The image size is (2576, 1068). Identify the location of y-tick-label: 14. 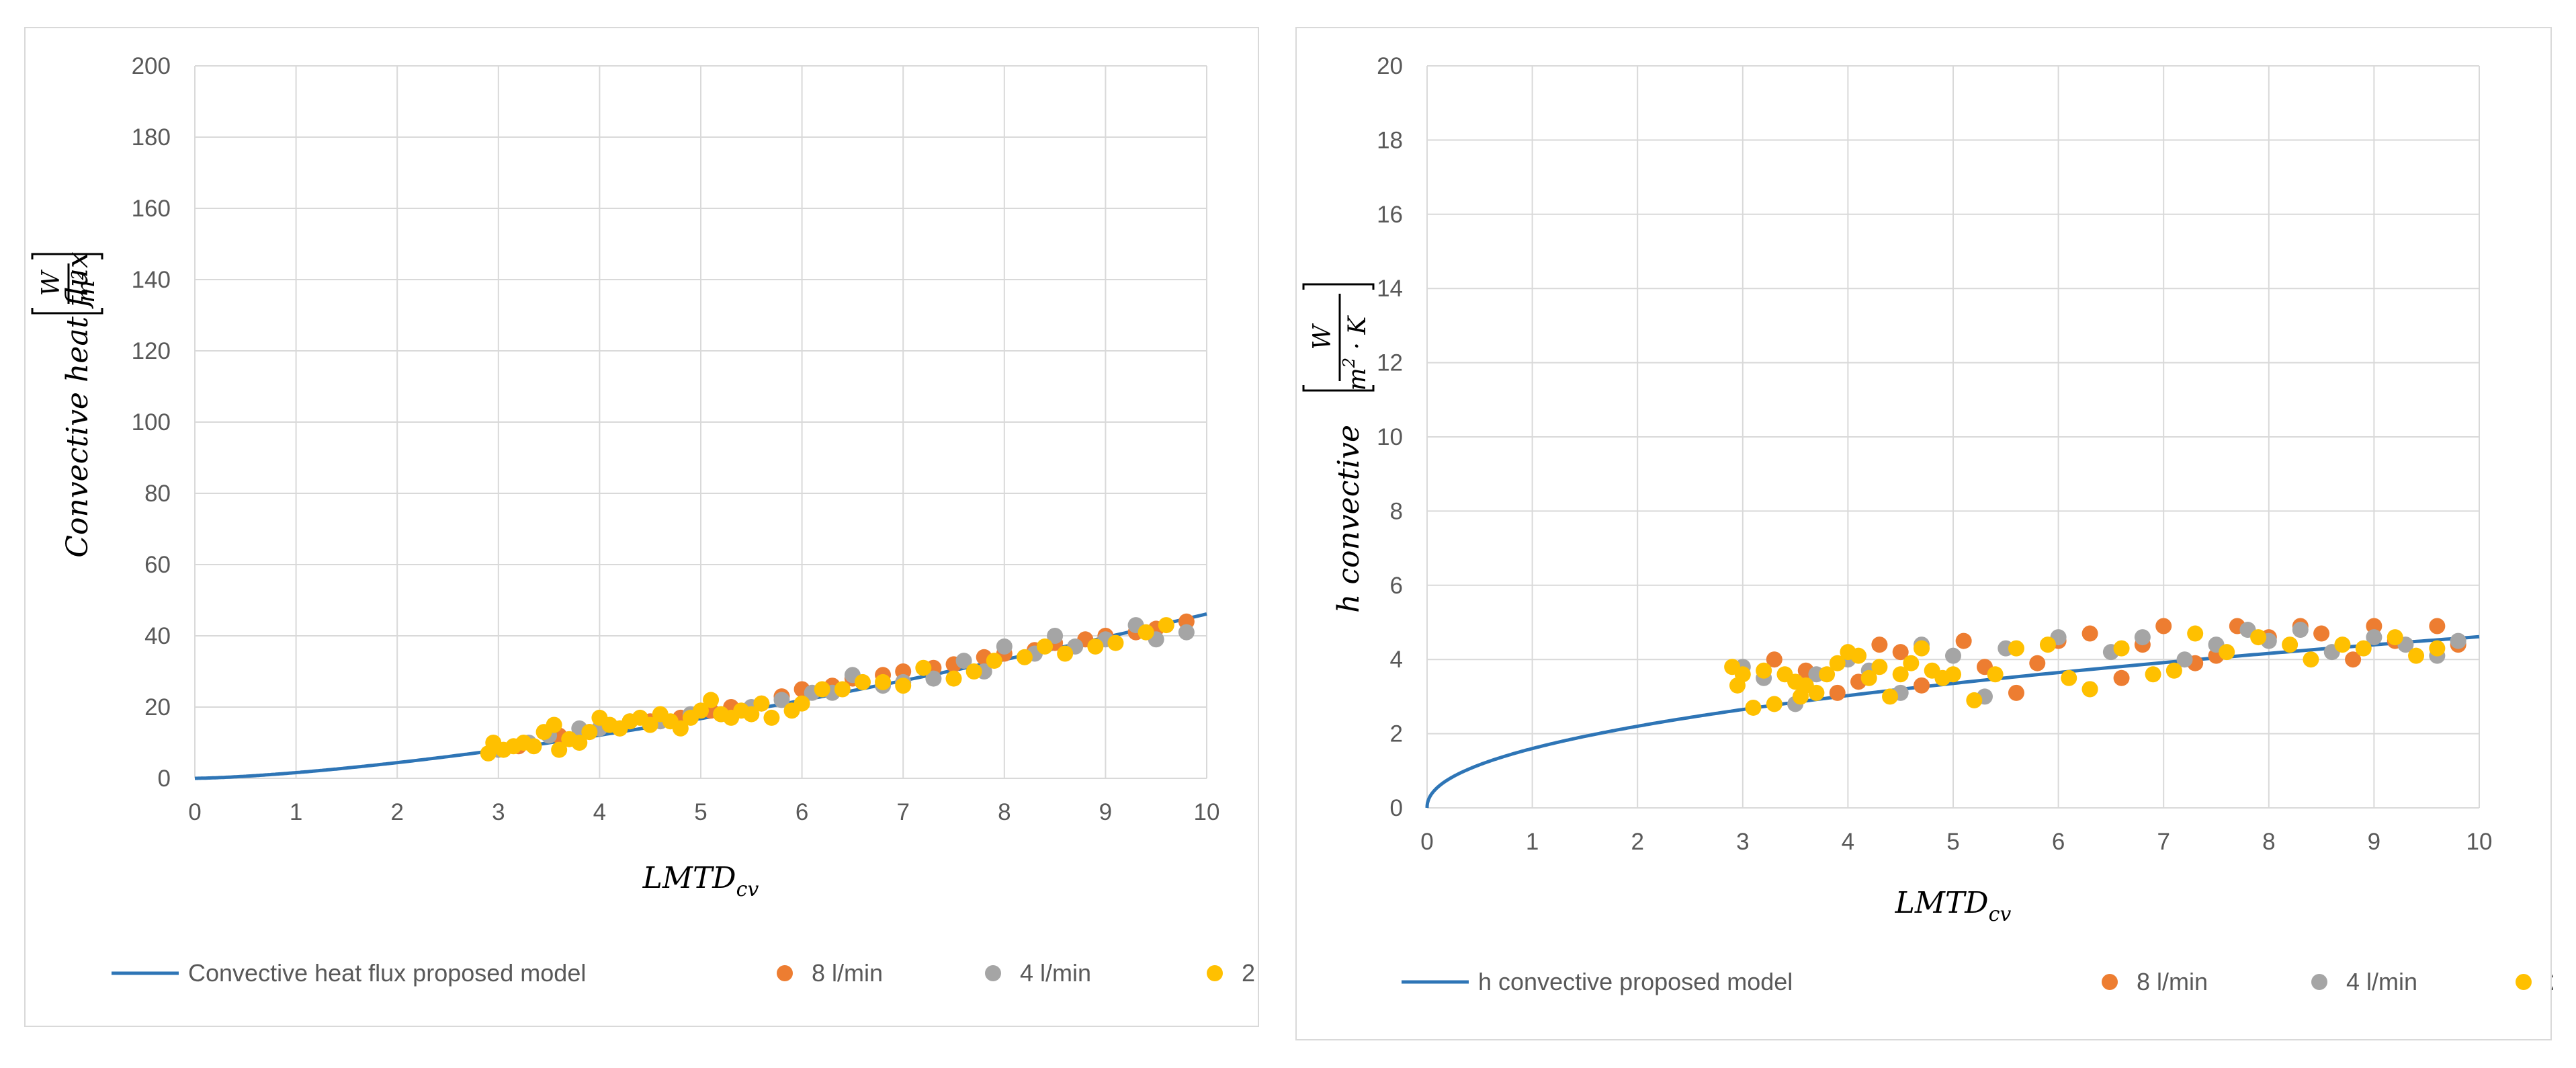
(1390, 289).